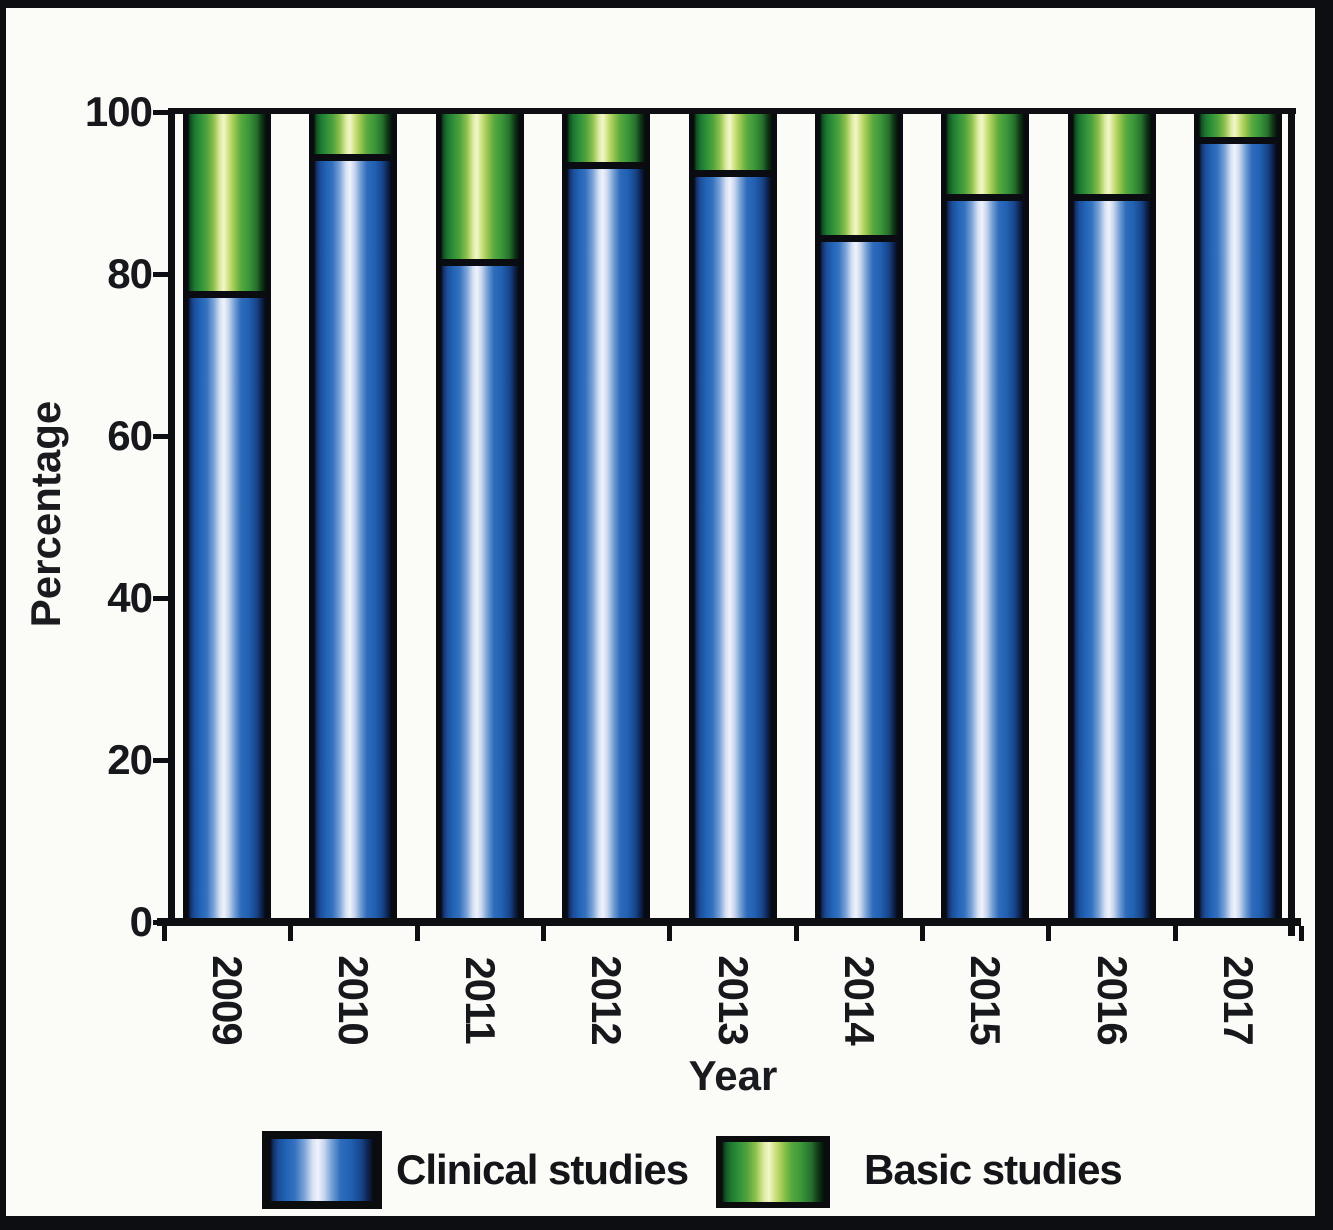  Describe the element at coordinates (130, 759) in the screenshot. I see `y-tick-label-20: 20` at that location.